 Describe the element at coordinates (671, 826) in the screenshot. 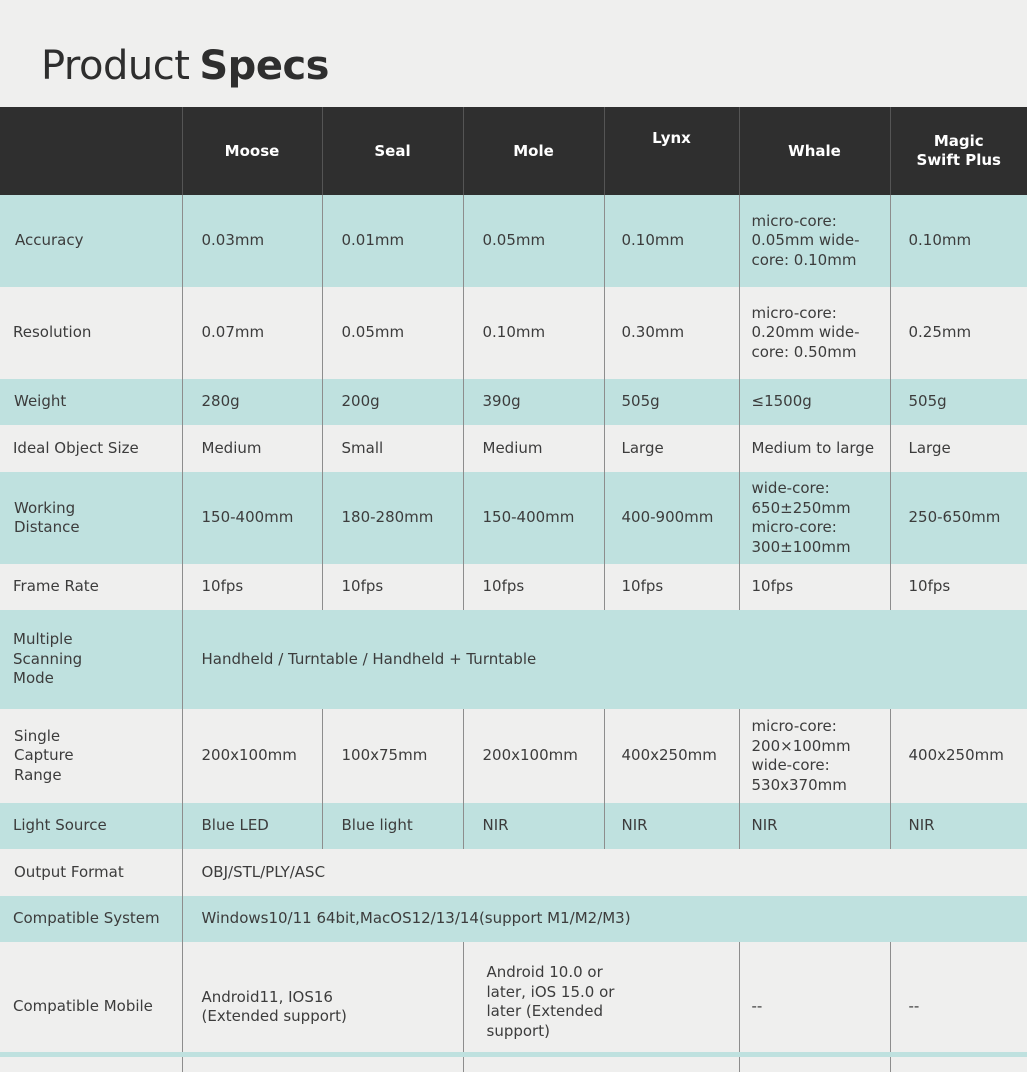

I see `cell-lynx: NIR` at that location.